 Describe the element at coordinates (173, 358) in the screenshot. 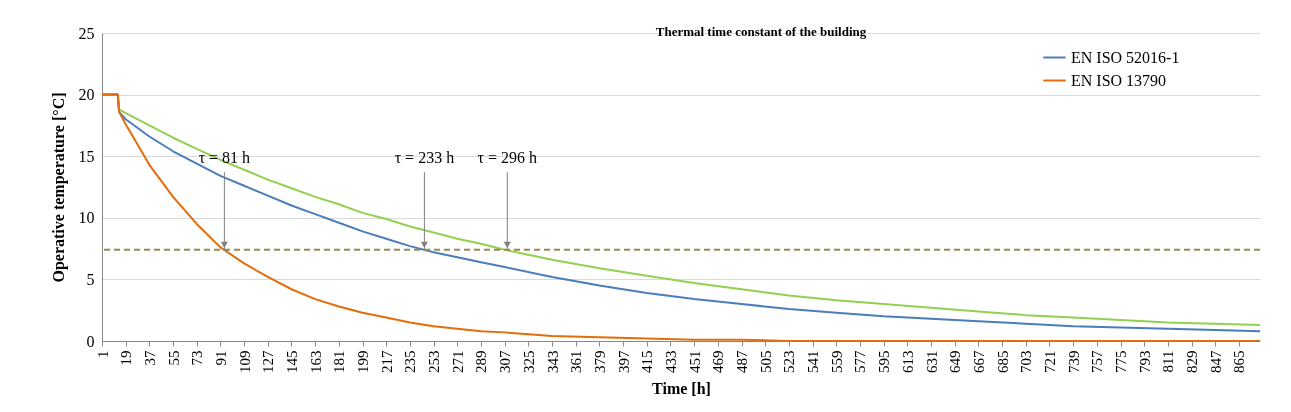

I see `x-tick-label: 55` at that location.